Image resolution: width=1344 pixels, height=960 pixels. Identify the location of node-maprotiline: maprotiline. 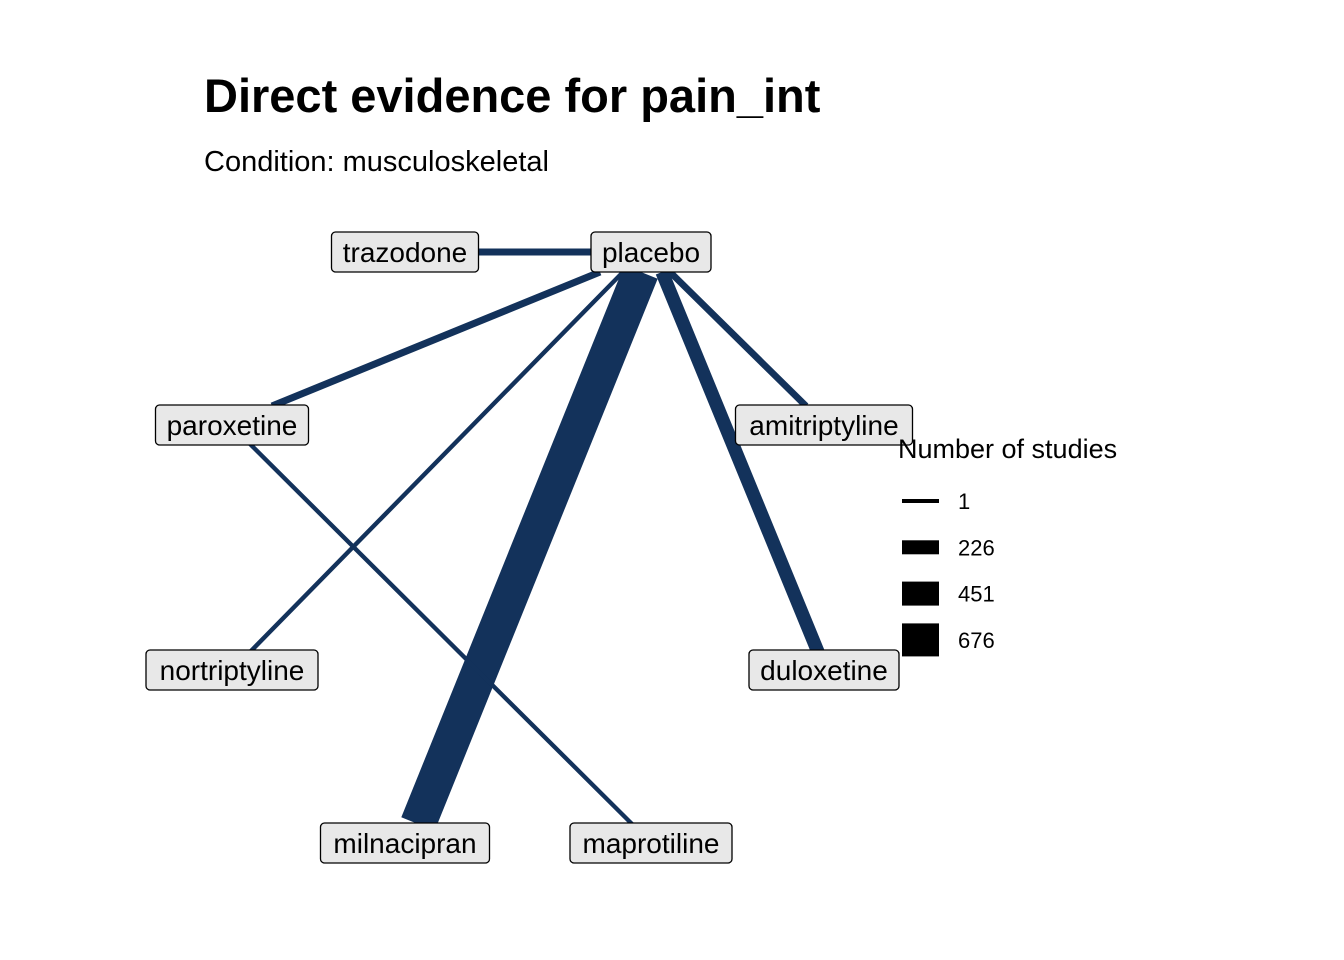
(651, 843).